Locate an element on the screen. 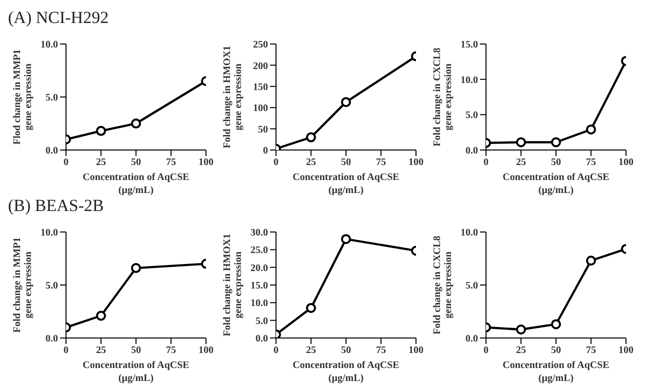 Image resolution: width=647 pixels, height=389 pixels. y-tick-label: 20.0 is located at coordinates (259, 268).